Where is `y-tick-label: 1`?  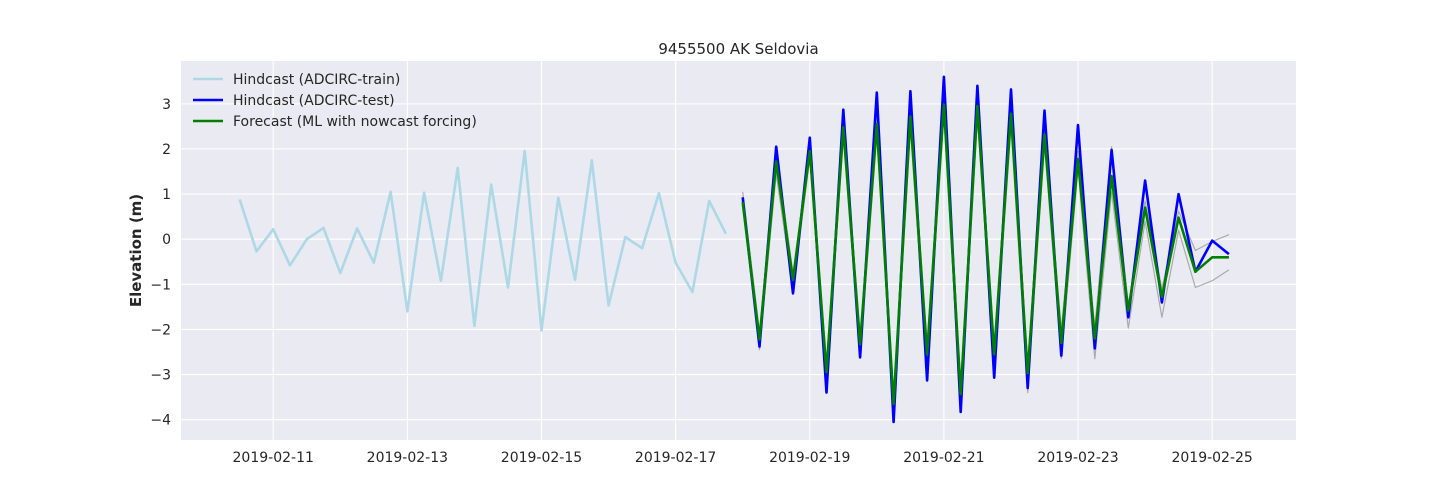
y-tick-label: 1 is located at coordinates (166, 195).